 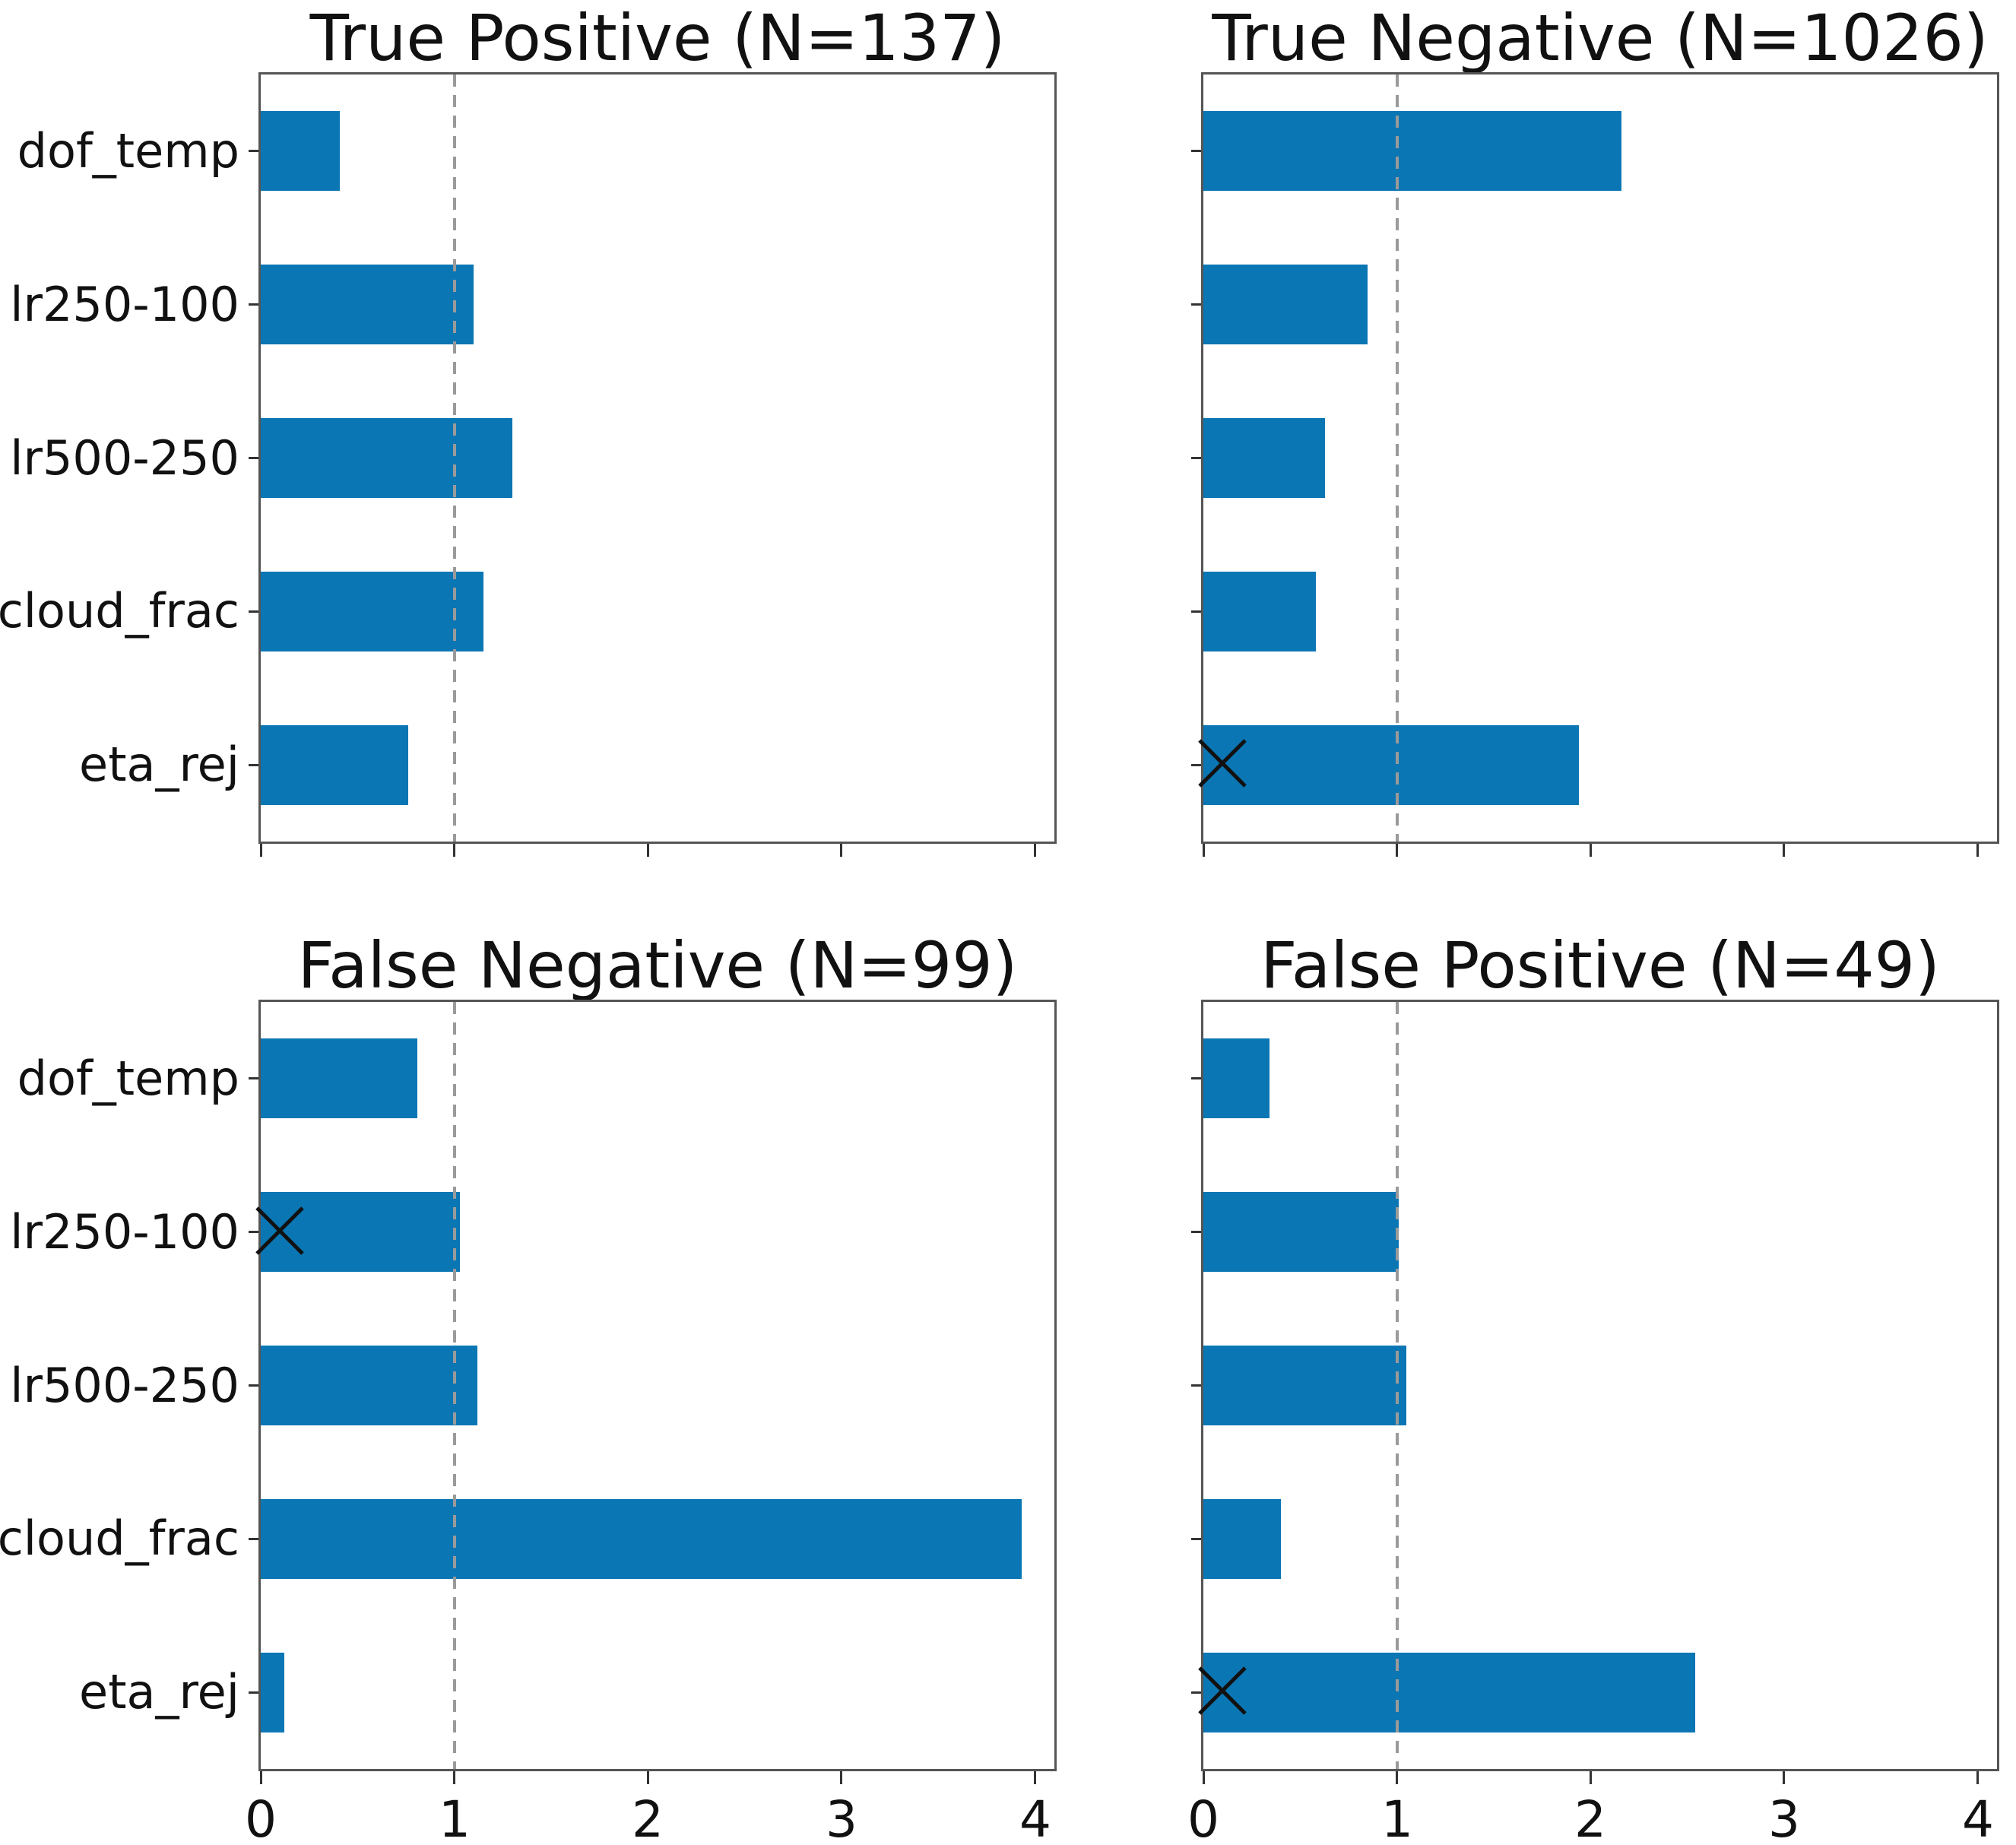 What do you see at coordinates (1600, 38) in the screenshot?
I see `chart-title-true-negative: True Negative (N=1026)` at bounding box center [1600, 38].